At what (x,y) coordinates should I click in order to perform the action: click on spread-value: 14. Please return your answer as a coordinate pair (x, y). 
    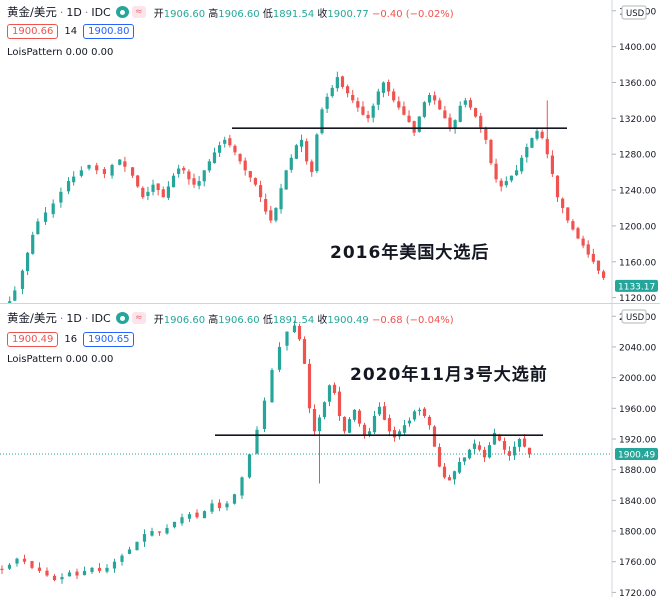
    Looking at the image, I should click on (71, 31).